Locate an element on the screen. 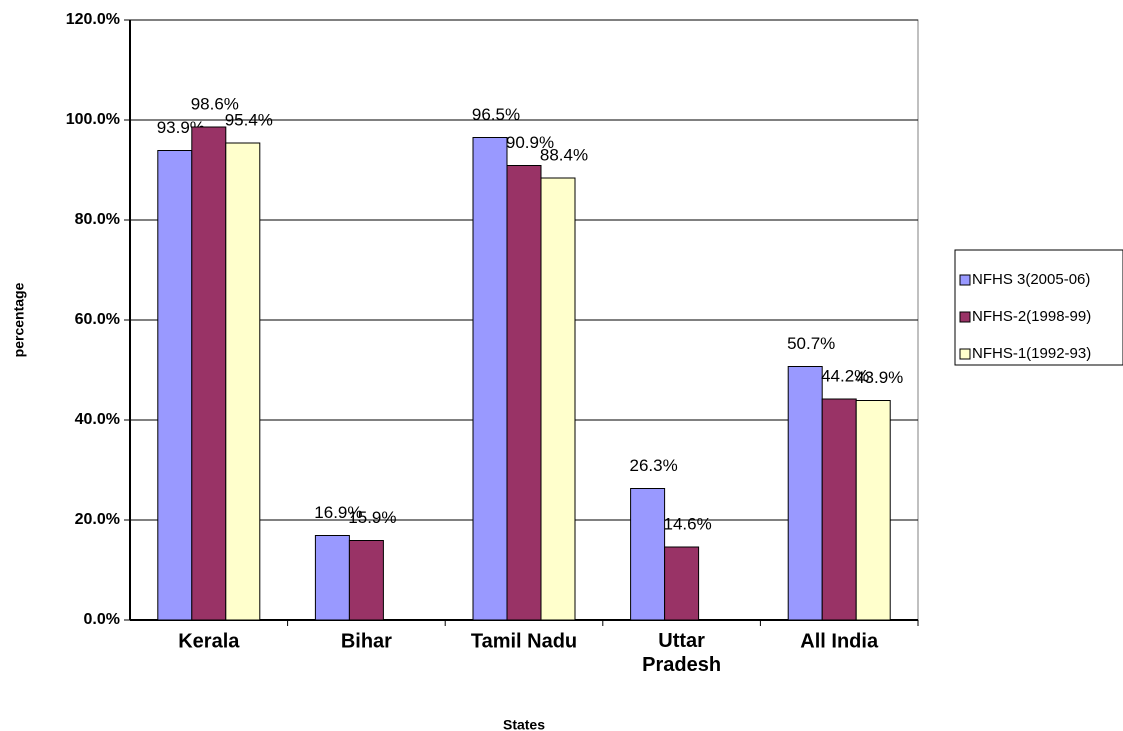  x-tick-label-line: Pradesh is located at coordinates (681, 665).